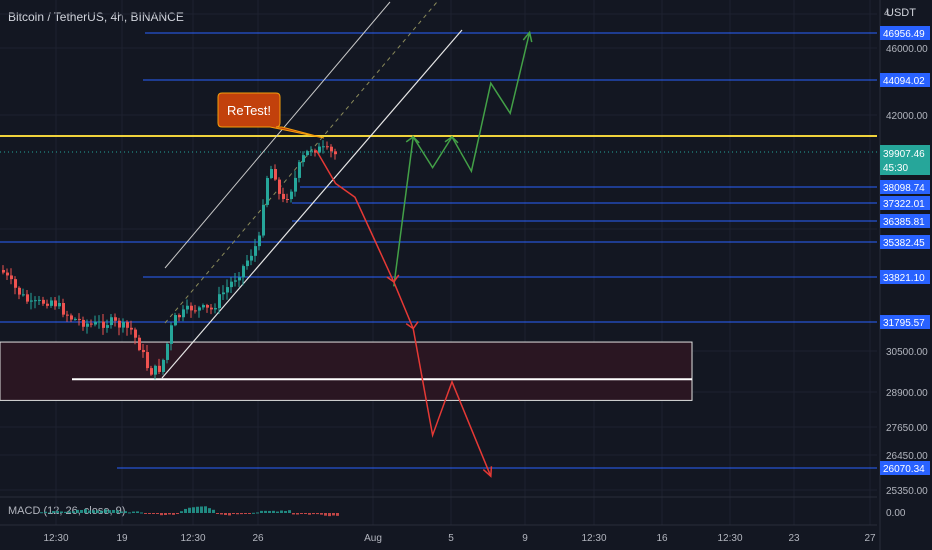  I want to click on level-price-label: 38098.74, so click(904, 188).